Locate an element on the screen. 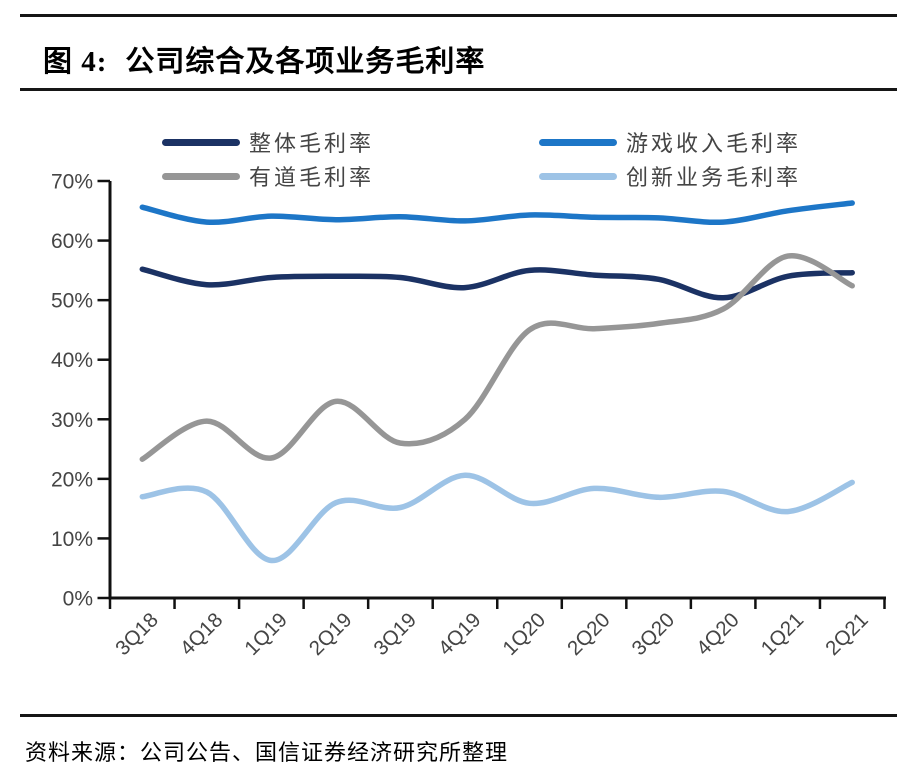 This screenshot has height=778, width=911. legend-line-swatch-innovation-icon is located at coordinates (578, 176).